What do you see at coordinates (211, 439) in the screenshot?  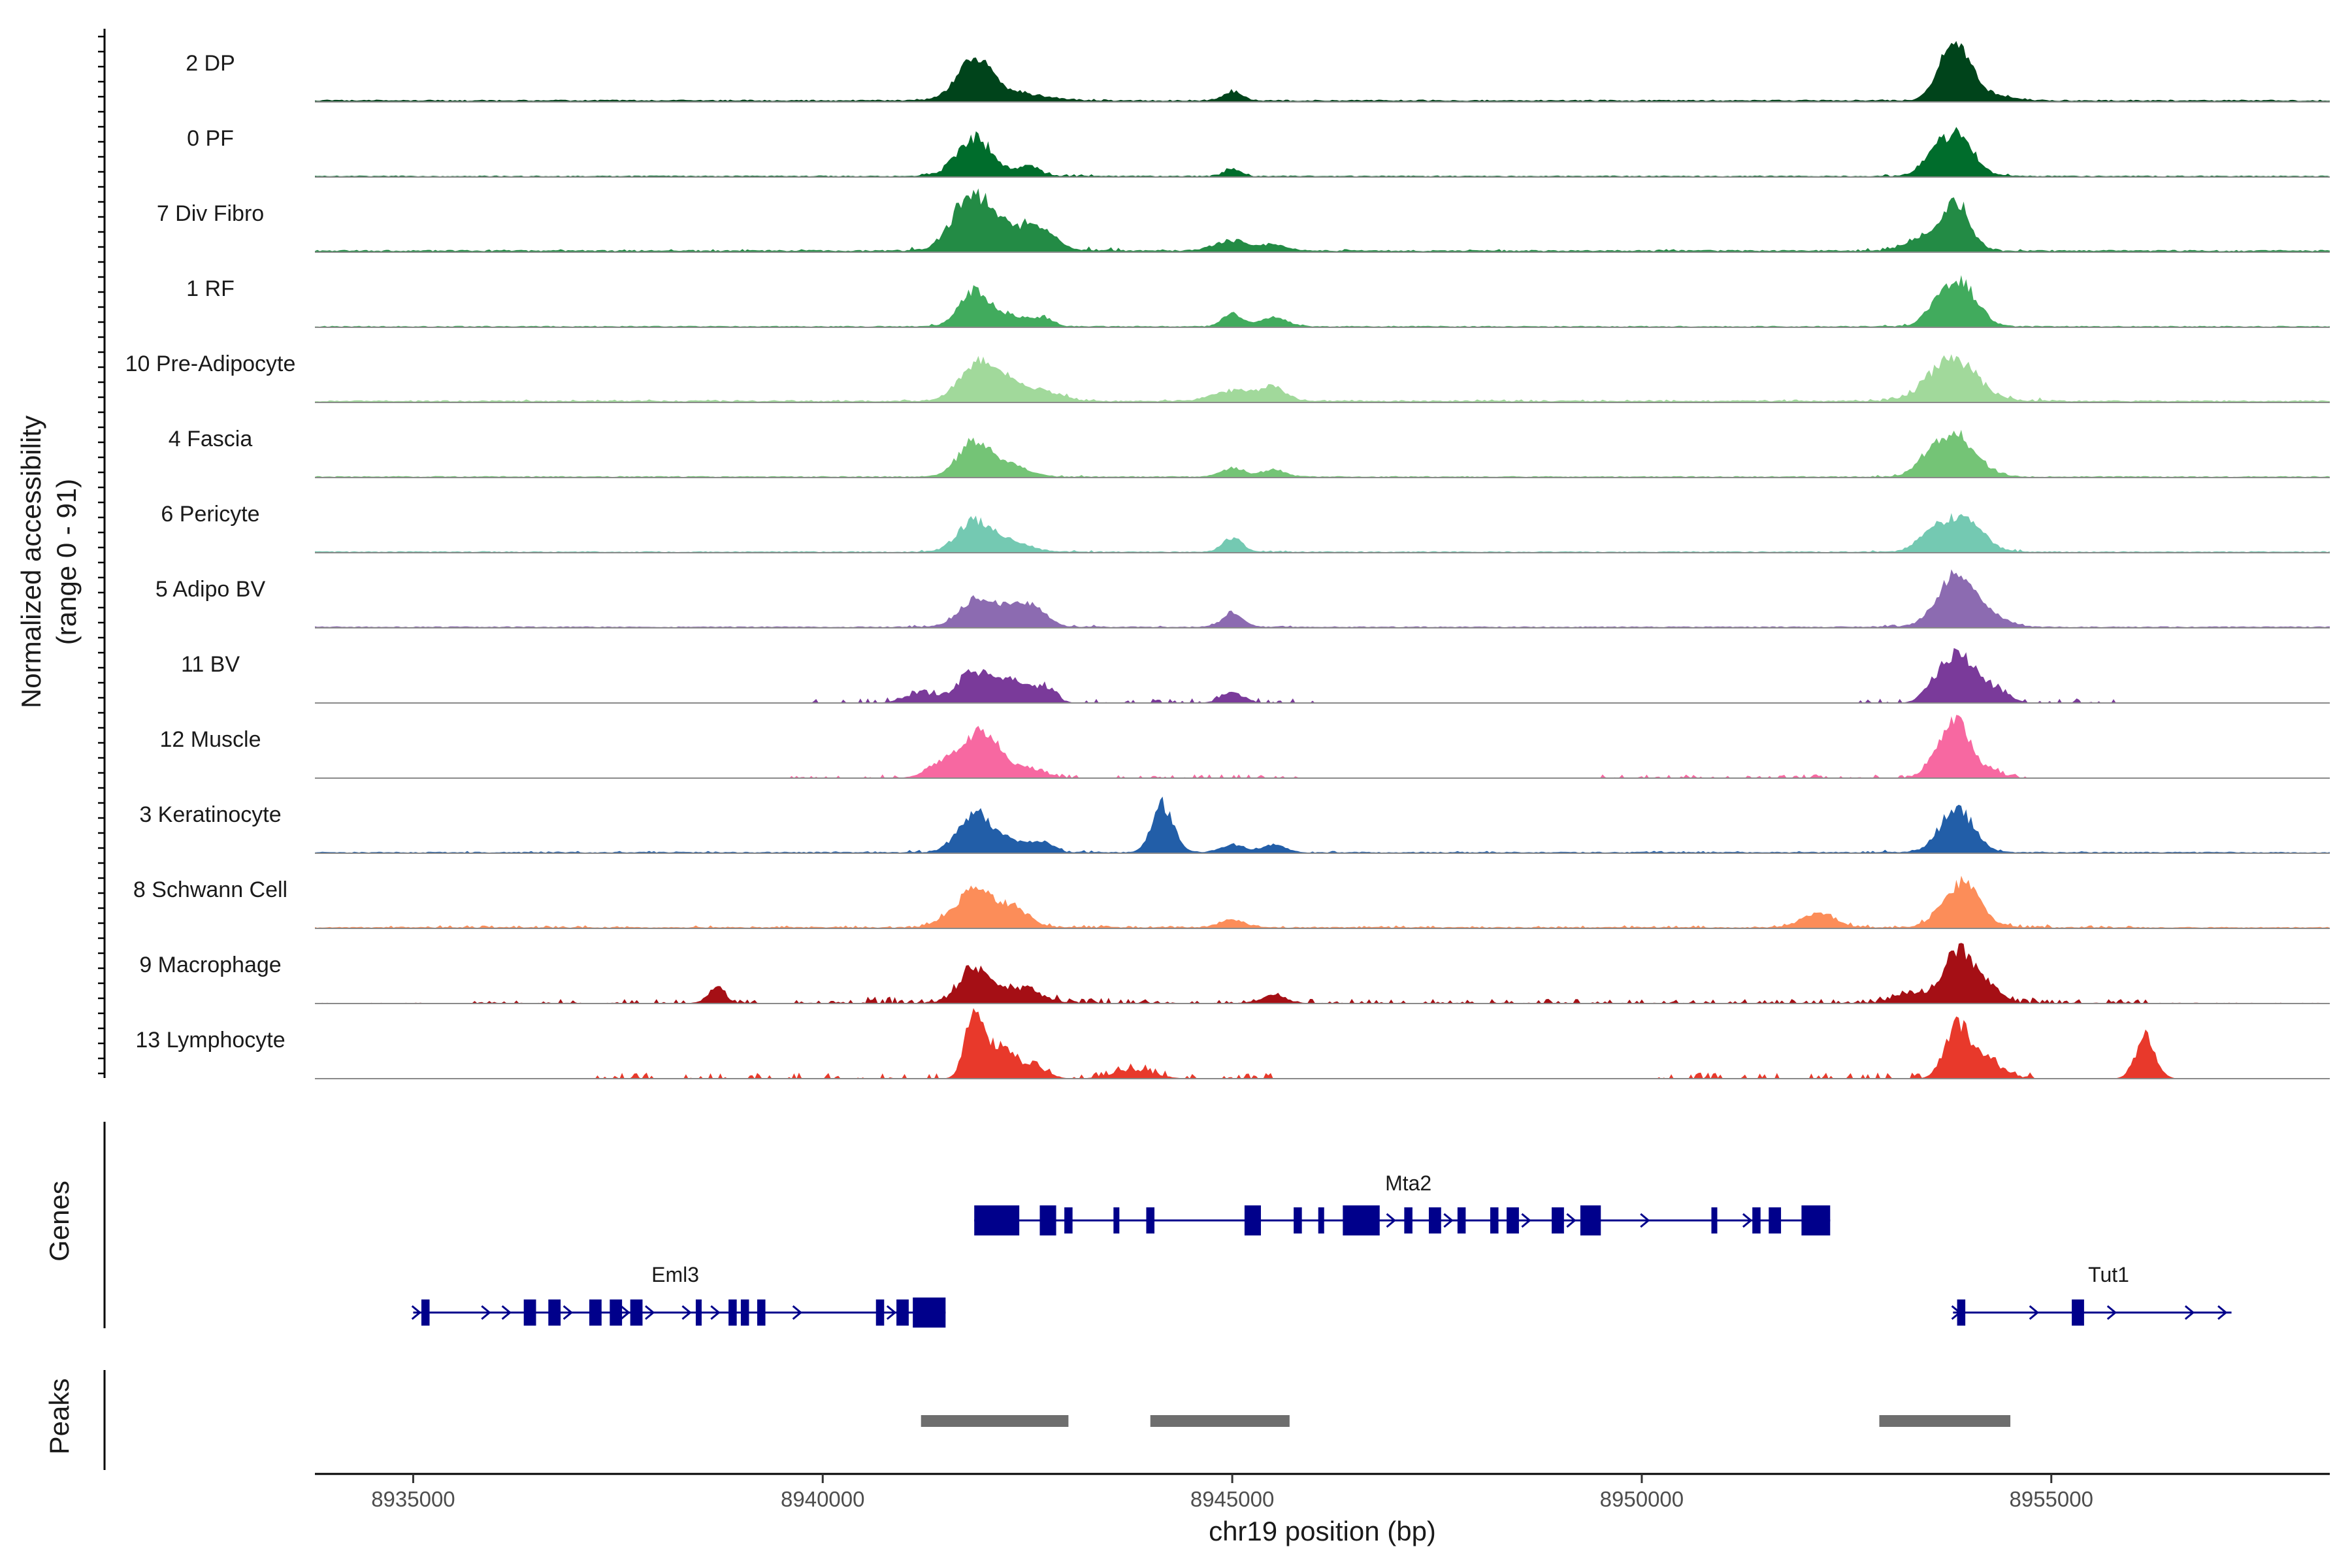 I see `track-label: 4 Fascia` at bounding box center [211, 439].